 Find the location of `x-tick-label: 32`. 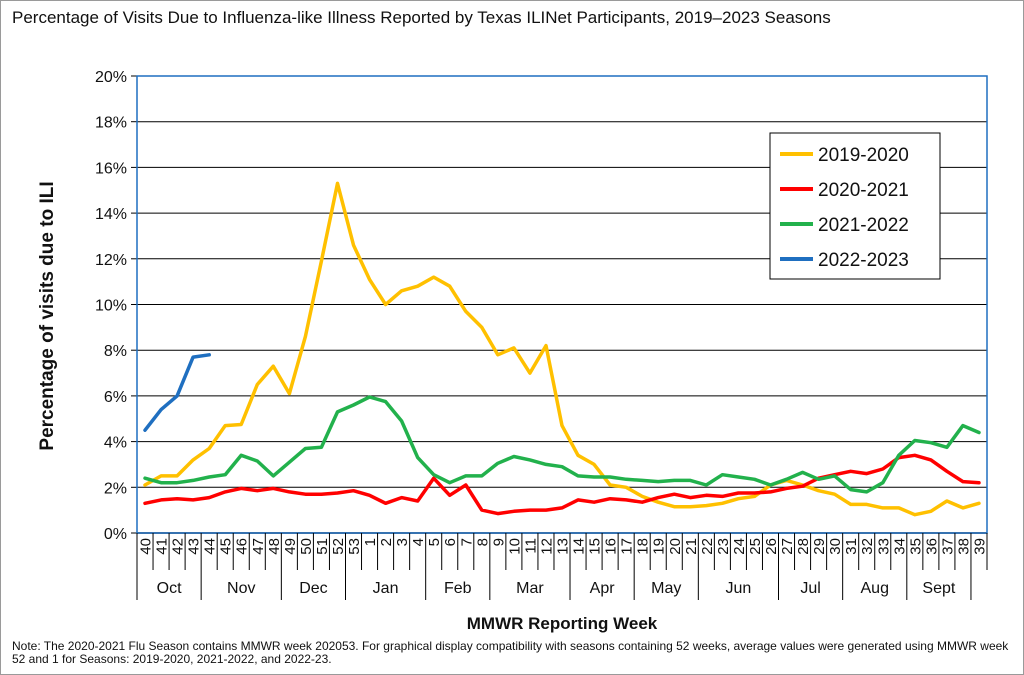

x-tick-label: 32 is located at coordinates (867, 546).